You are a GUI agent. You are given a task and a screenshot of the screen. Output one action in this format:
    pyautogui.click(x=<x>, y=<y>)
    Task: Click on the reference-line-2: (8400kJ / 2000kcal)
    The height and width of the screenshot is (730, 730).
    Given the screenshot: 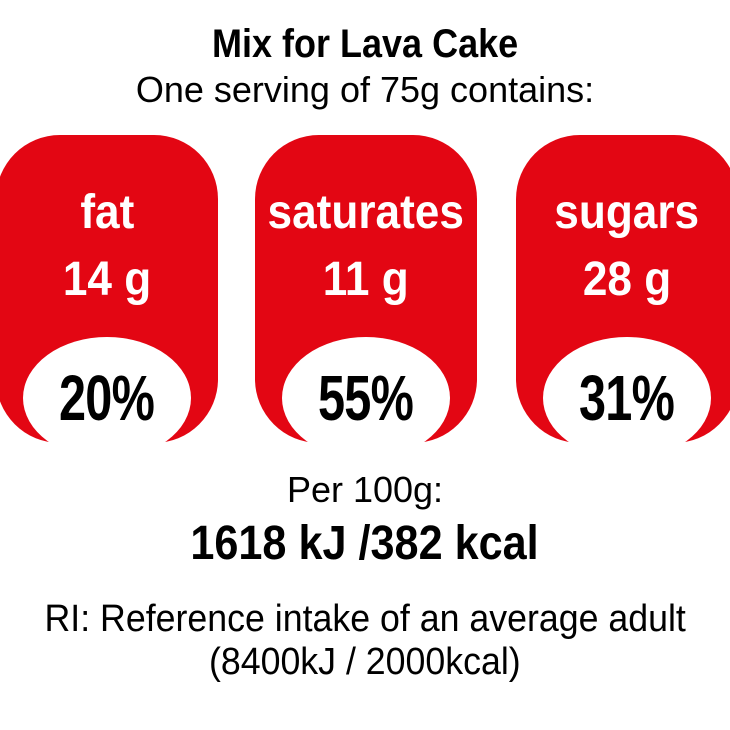 What is the action you would take?
    pyautogui.click(x=365, y=662)
    